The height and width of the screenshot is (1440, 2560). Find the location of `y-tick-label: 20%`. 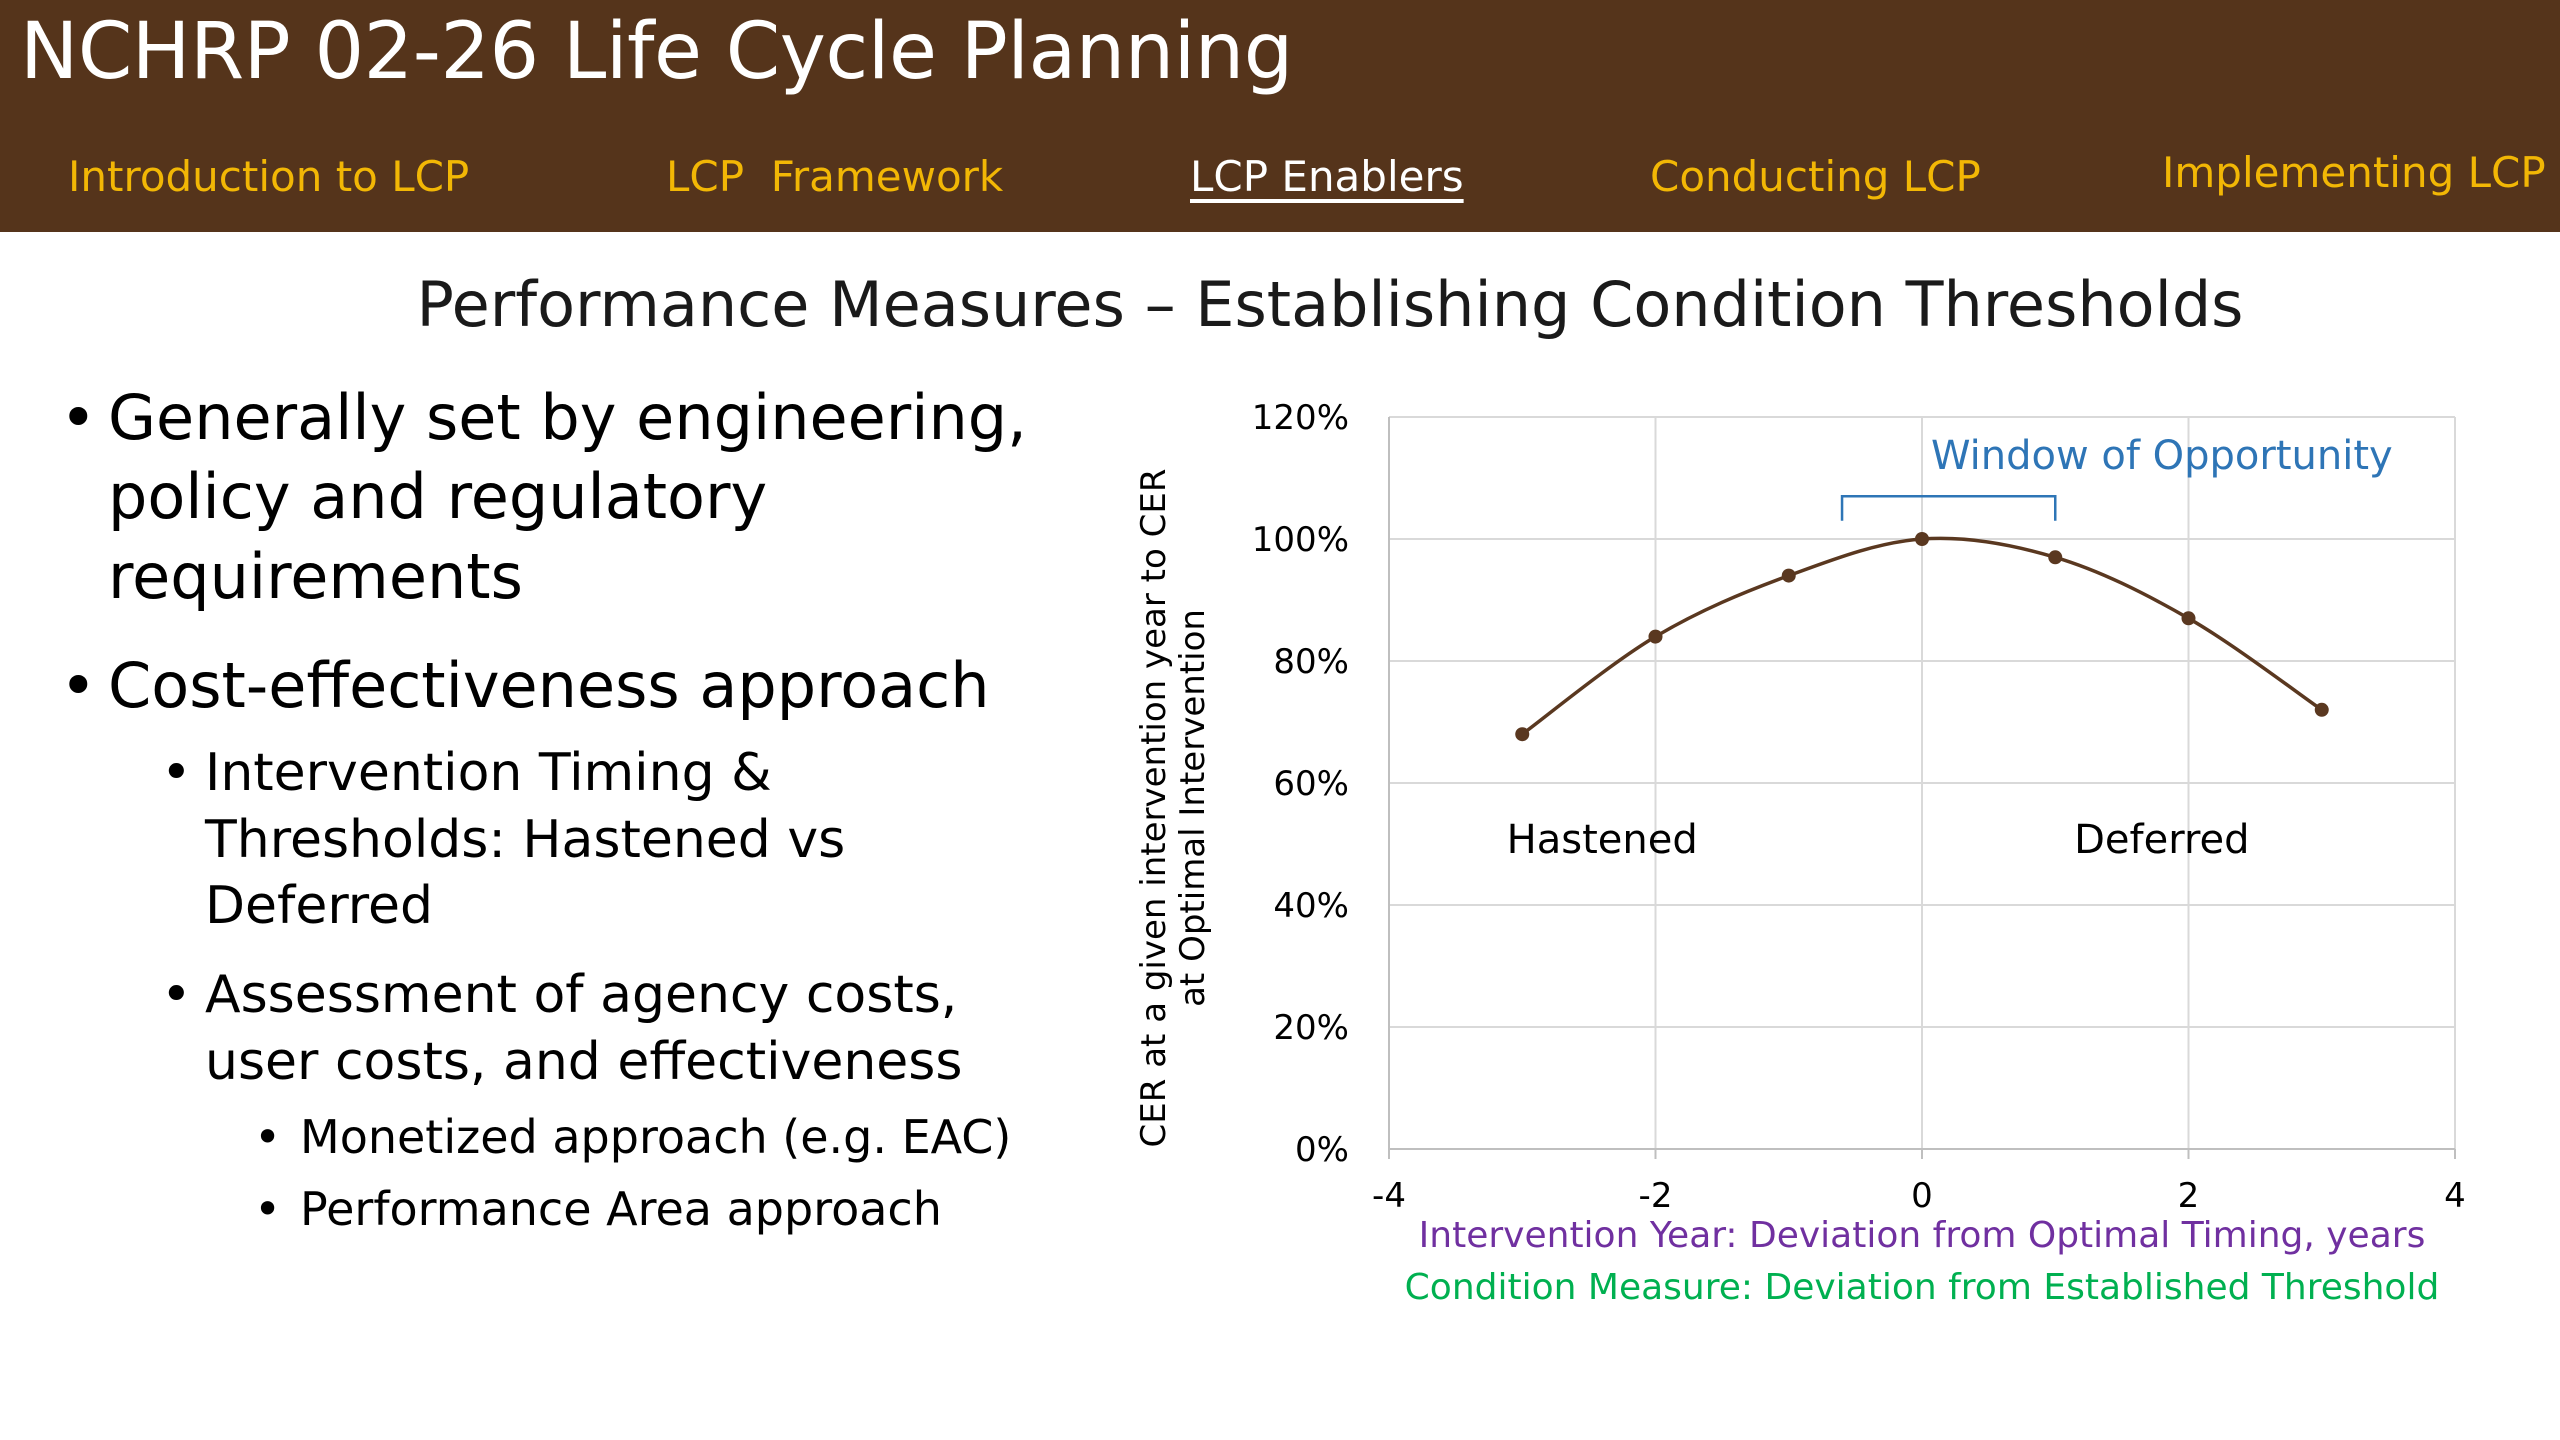

y-tick-label: 20% is located at coordinates (1311, 1028).